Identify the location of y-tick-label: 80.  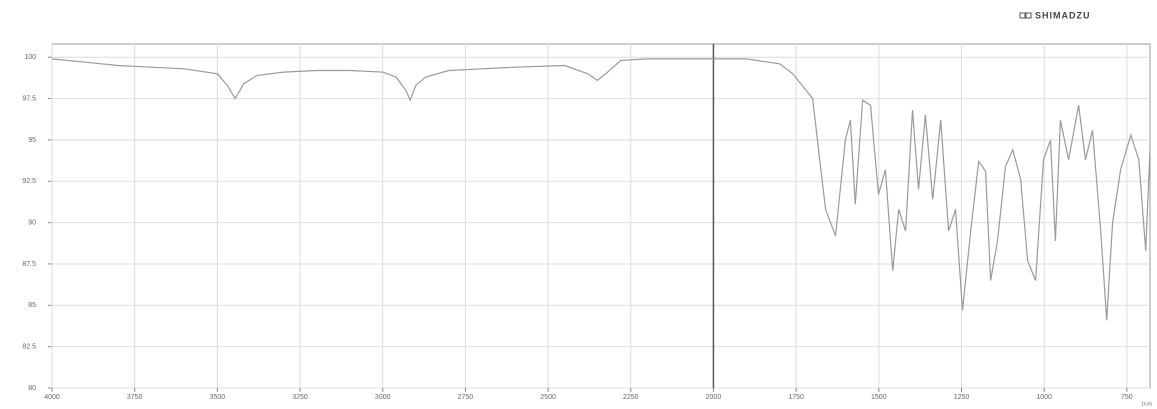
(32, 388).